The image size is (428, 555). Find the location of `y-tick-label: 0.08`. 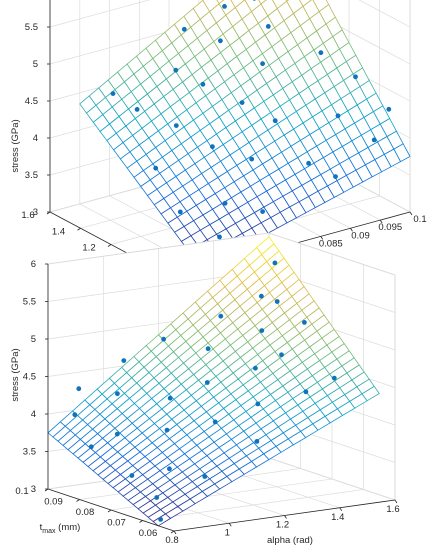

y-tick-label: 0.08 is located at coordinates (85, 512).